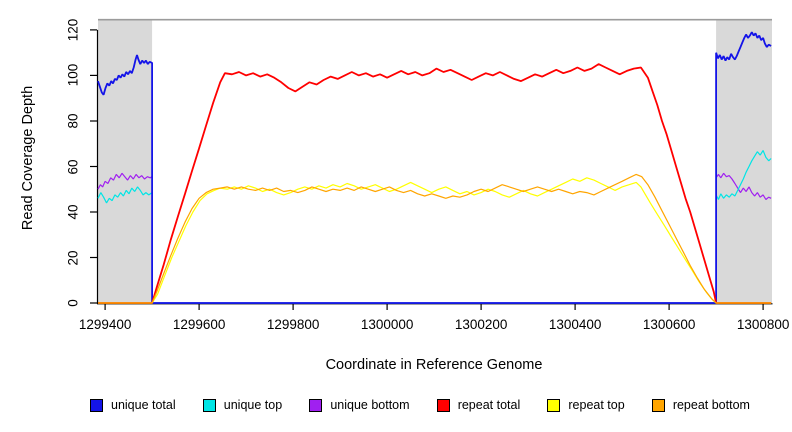 The height and width of the screenshot is (432, 792). What do you see at coordinates (28, 158) in the screenshot?
I see `y-axis-title: Read Coverage Depth` at bounding box center [28, 158].